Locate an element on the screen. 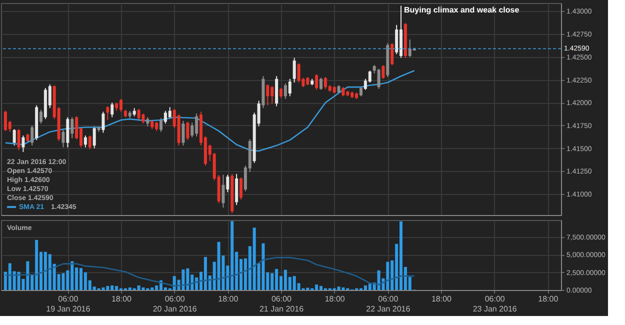  line-series is located at coordinates (209, 271).